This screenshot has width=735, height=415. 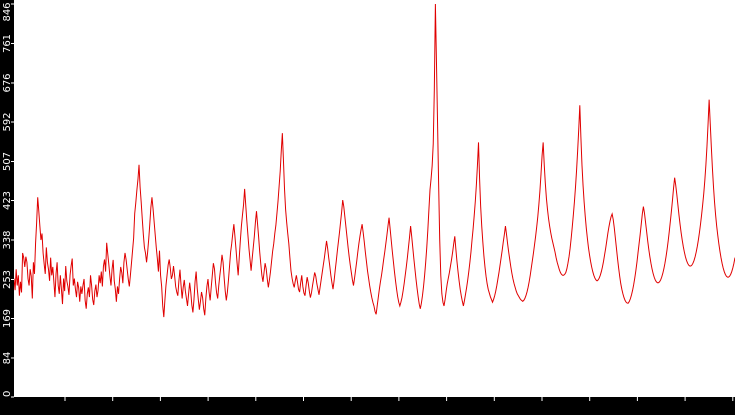 What do you see at coordinates (637, 409) in the screenshot?
I see `x-tick-label-12: 14:13` at bounding box center [637, 409].